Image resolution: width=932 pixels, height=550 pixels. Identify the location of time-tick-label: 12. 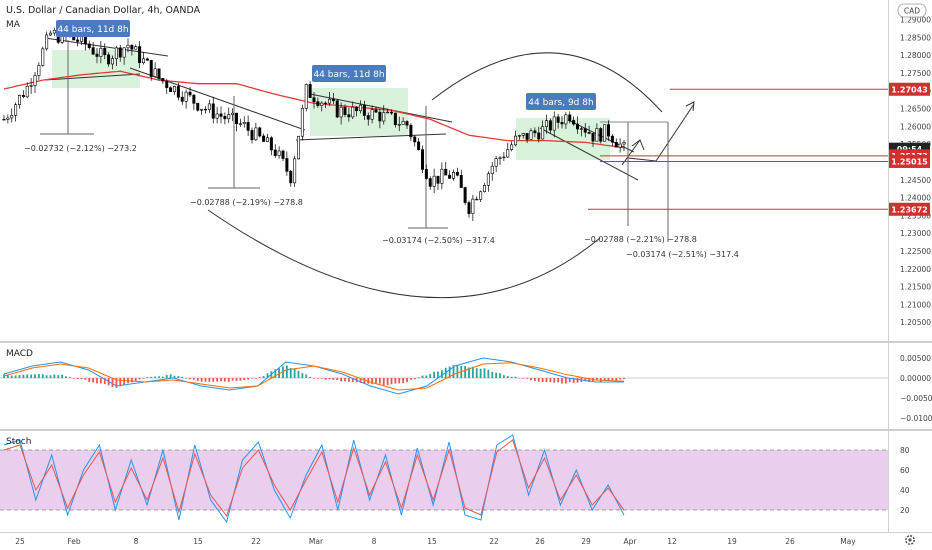
(672, 541).